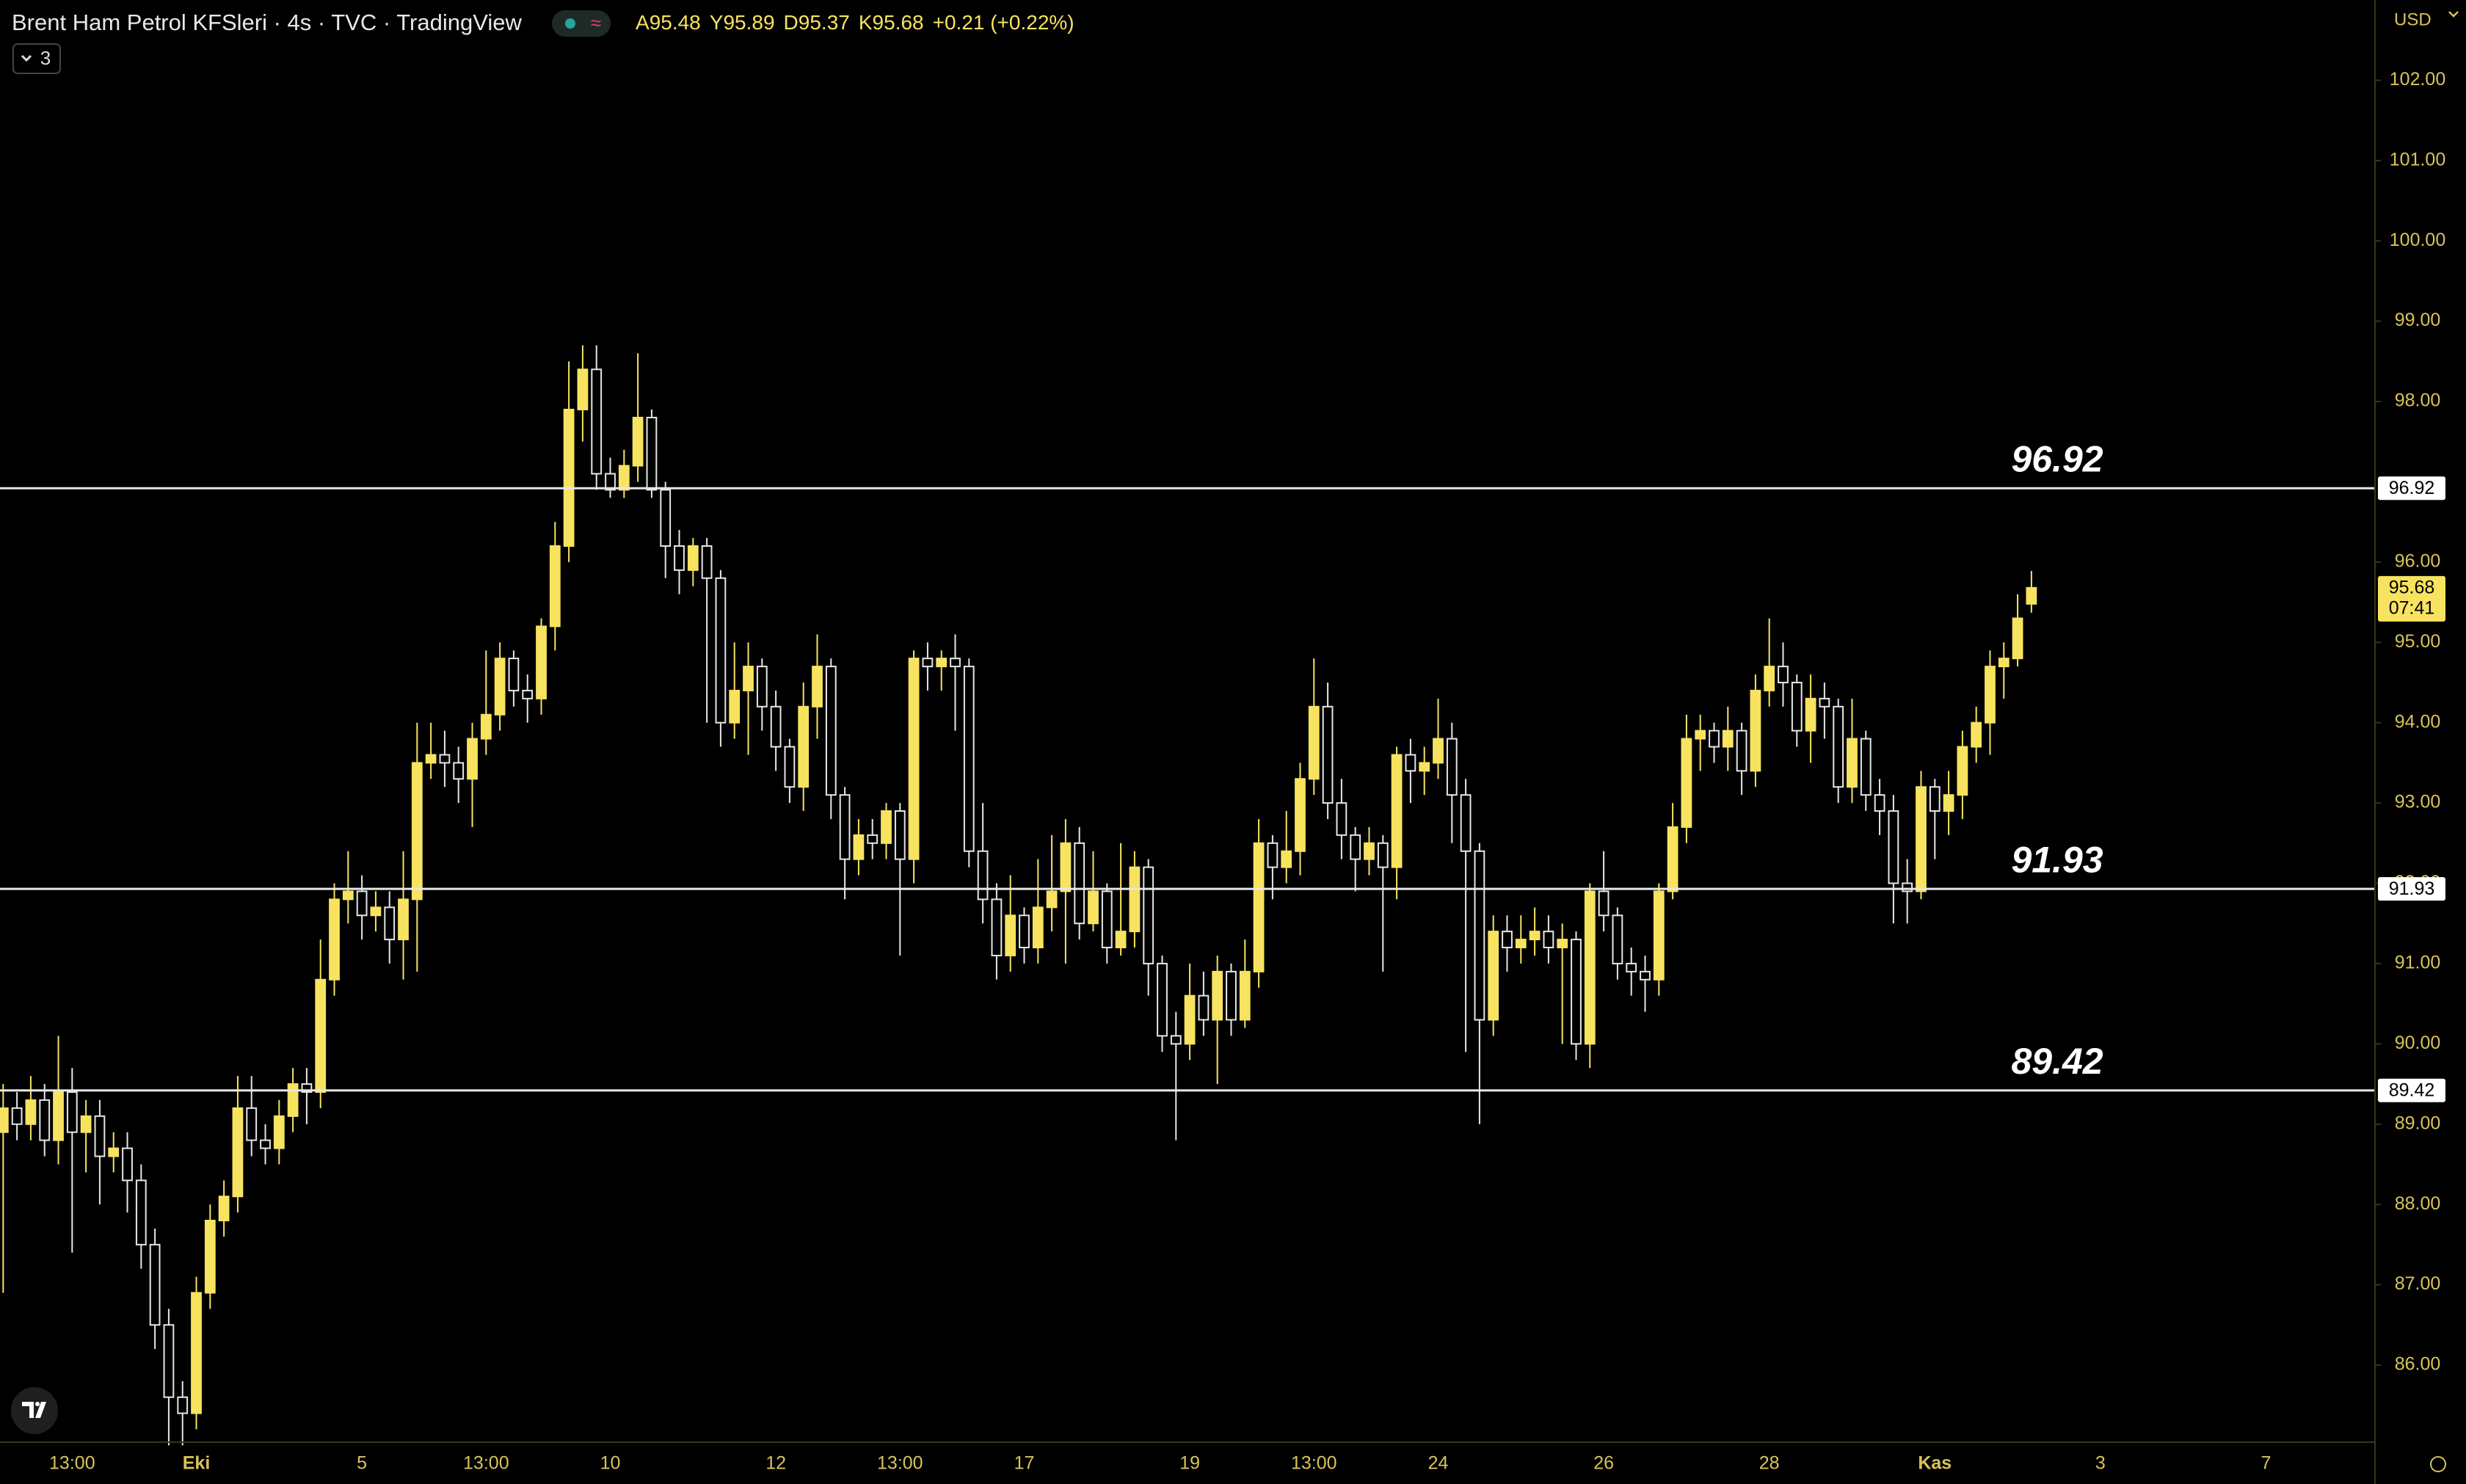 This screenshot has height=1484, width=2466. I want to click on level-tag-label: 96.92, so click(2412, 488).